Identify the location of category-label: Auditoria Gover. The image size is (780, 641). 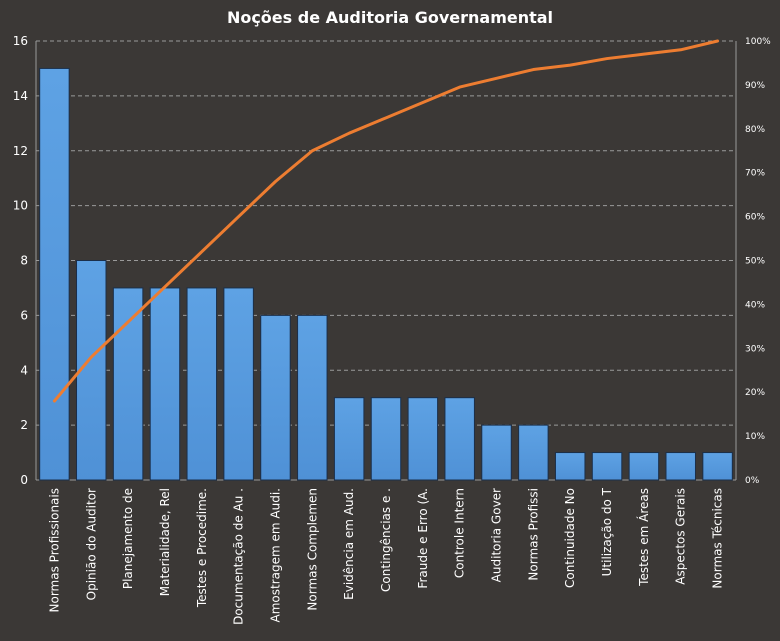
(497, 535).